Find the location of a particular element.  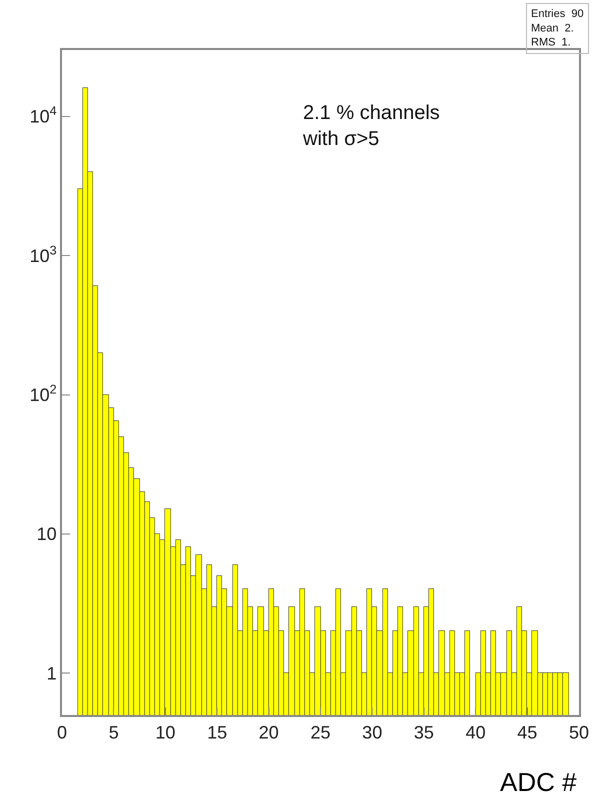

x-tick-label: 45 is located at coordinates (527, 732).